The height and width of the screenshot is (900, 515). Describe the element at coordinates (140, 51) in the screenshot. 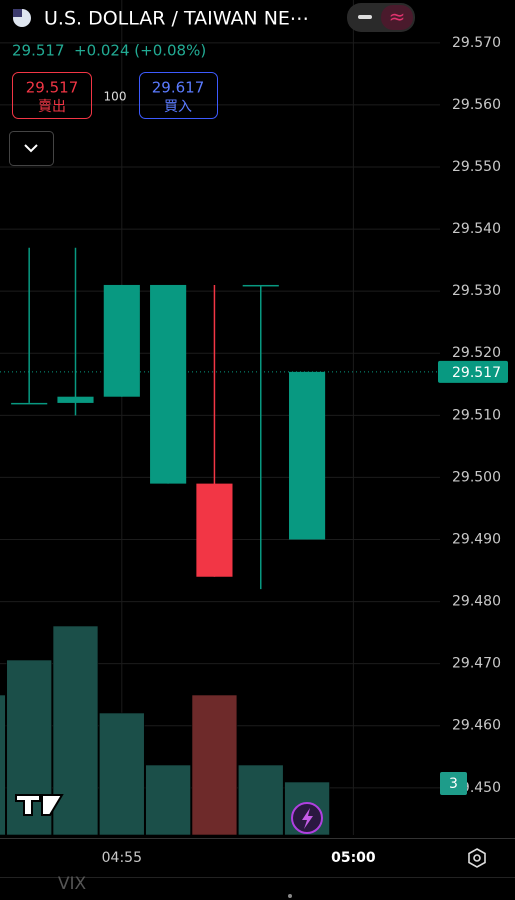

I see `price-change: +0.024 (+0.08%)` at that location.